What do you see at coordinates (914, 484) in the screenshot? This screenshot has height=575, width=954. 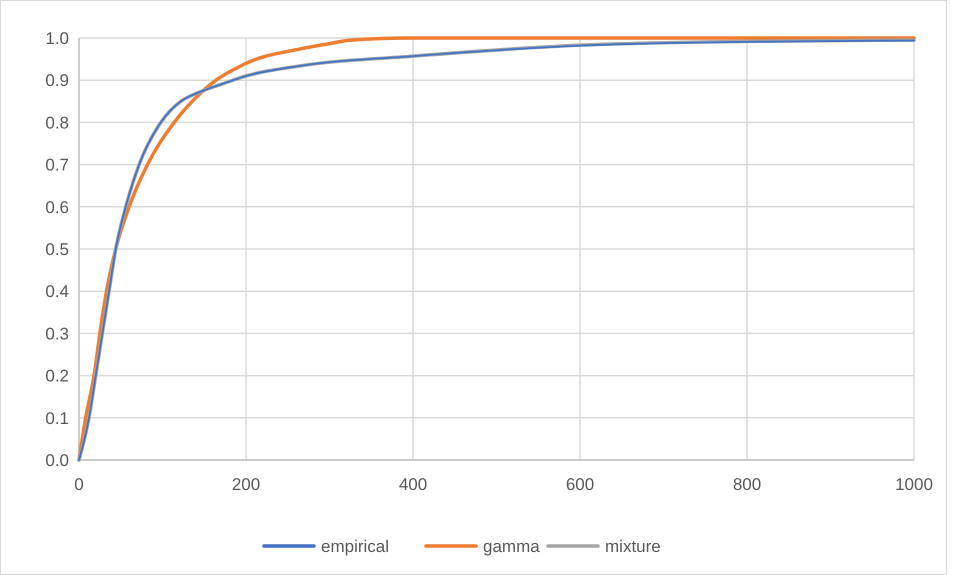 I see `x-tick-label: 1000` at bounding box center [914, 484].